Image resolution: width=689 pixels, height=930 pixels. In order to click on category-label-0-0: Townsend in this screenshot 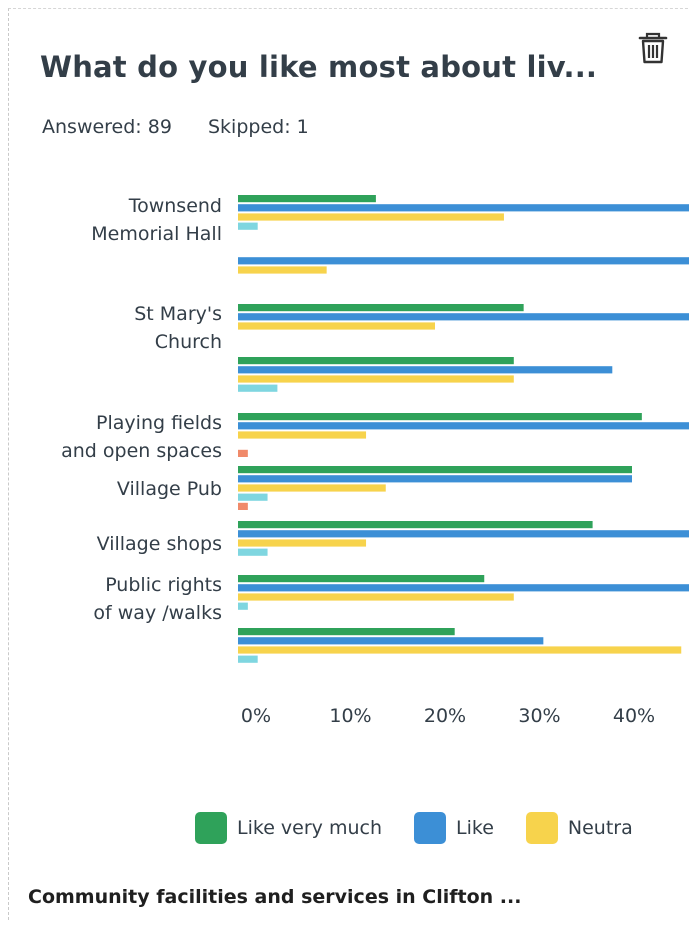, I will do `click(175, 206)`.